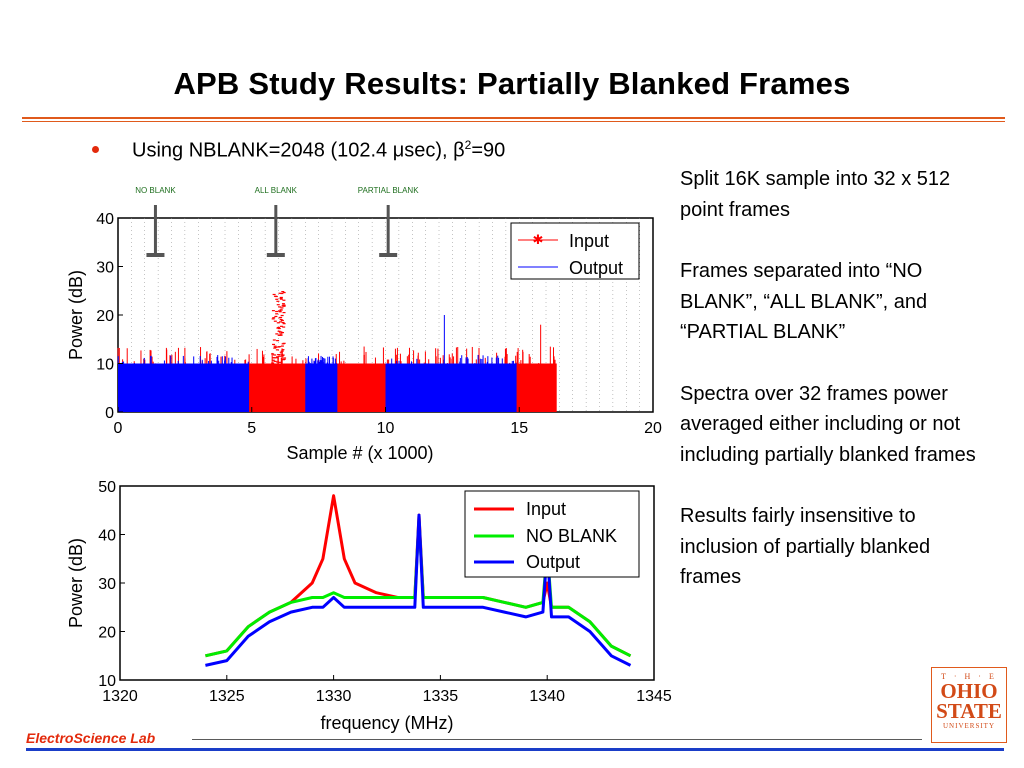  I want to click on y-tick-label: 50, so click(107, 487).